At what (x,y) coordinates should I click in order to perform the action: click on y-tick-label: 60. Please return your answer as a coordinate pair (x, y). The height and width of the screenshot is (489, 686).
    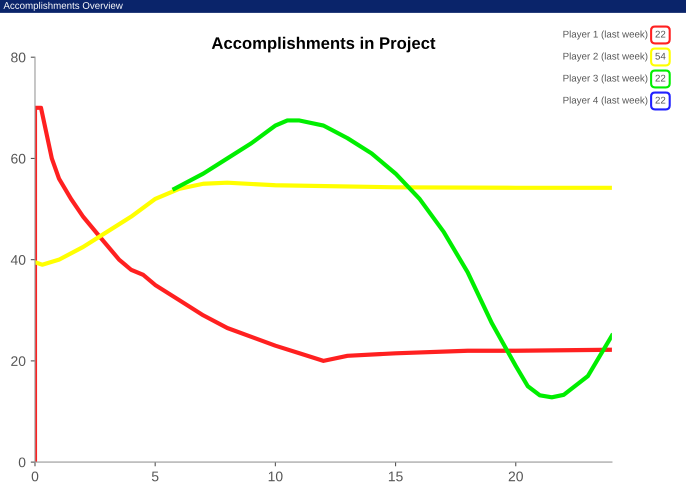
    Looking at the image, I should click on (18, 159).